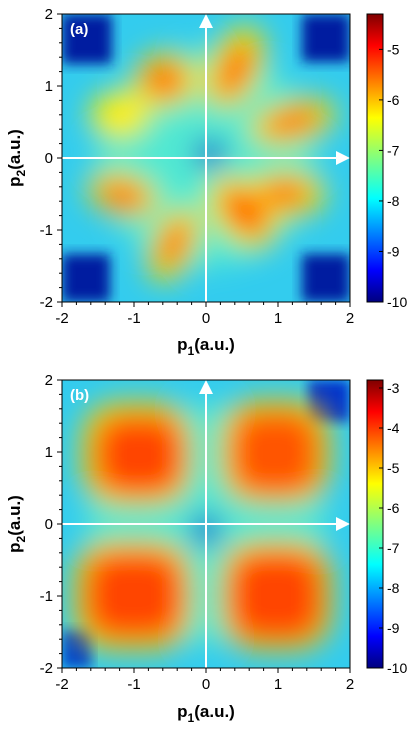 Image resolution: width=409 pixels, height=733 pixels. Describe the element at coordinates (393, 175) in the screenshot. I see `colorbar-ticks-a: -5 -6 -7 -8 -9 -10` at that location.